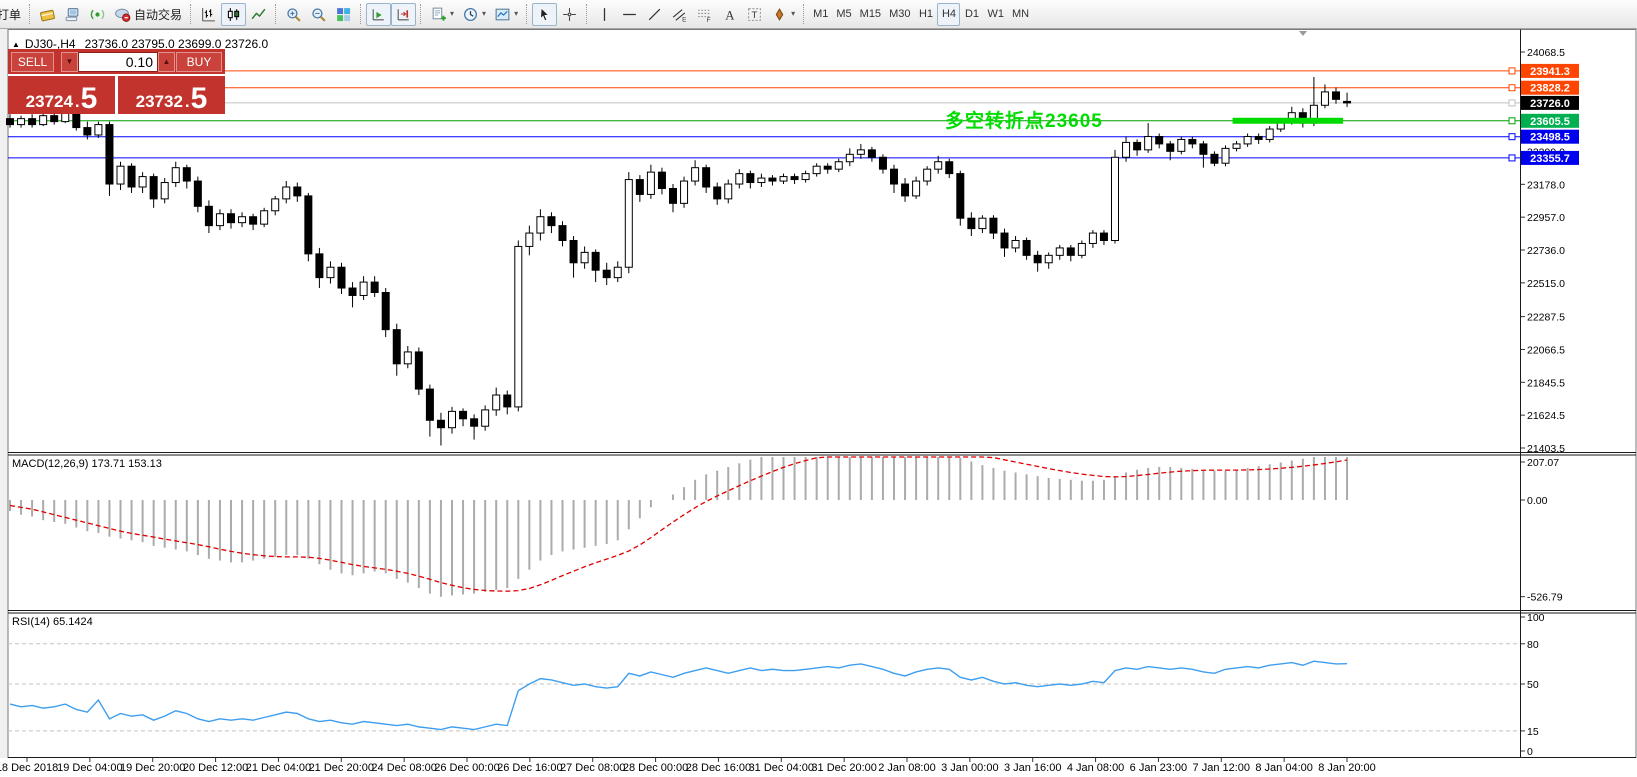  Describe the element at coordinates (379, 14) in the screenshot. I see `auto-scroll-button` at that location.